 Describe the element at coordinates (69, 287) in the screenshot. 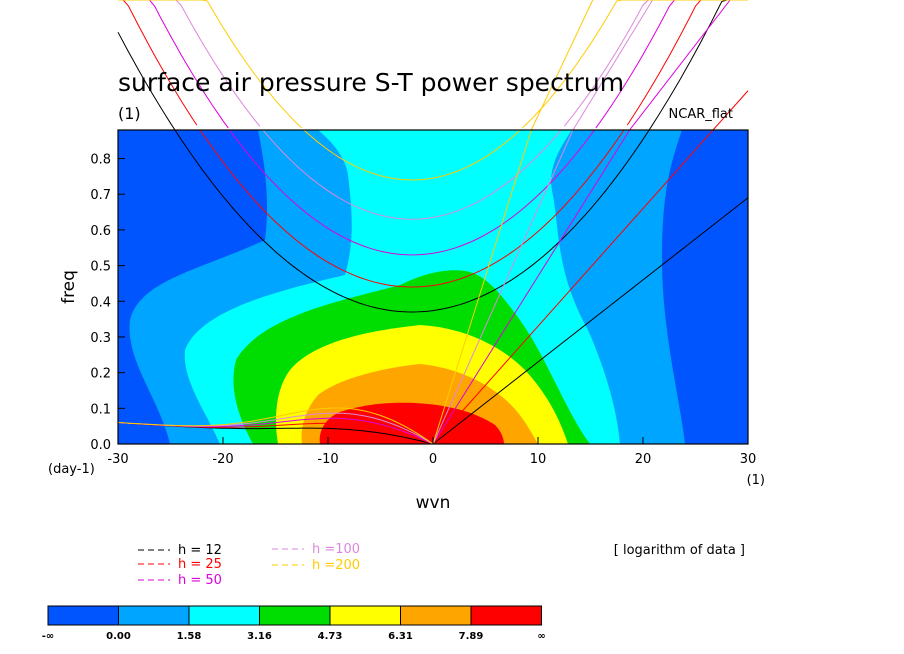

I see `y-axis-label: freq` at that location.